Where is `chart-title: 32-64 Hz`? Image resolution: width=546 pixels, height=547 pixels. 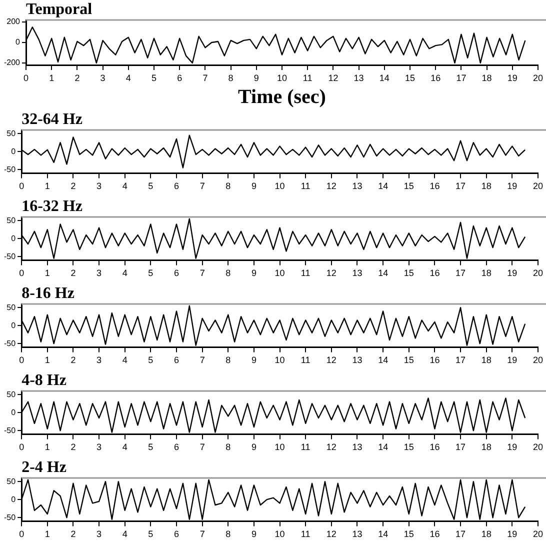
chart-title: 32-64 Hz is located at coordinates (52, 119).